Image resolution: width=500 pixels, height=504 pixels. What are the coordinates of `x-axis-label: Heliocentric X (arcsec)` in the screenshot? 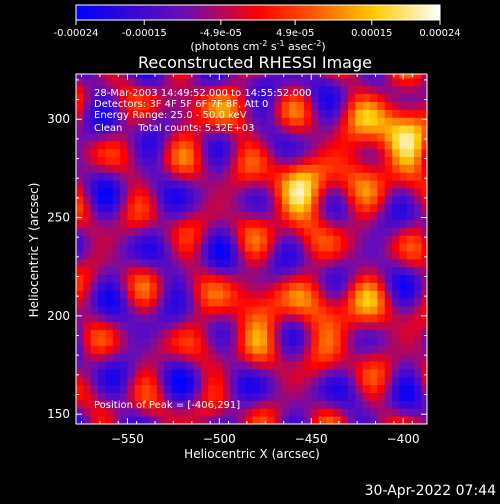 It's located at (252, 454).